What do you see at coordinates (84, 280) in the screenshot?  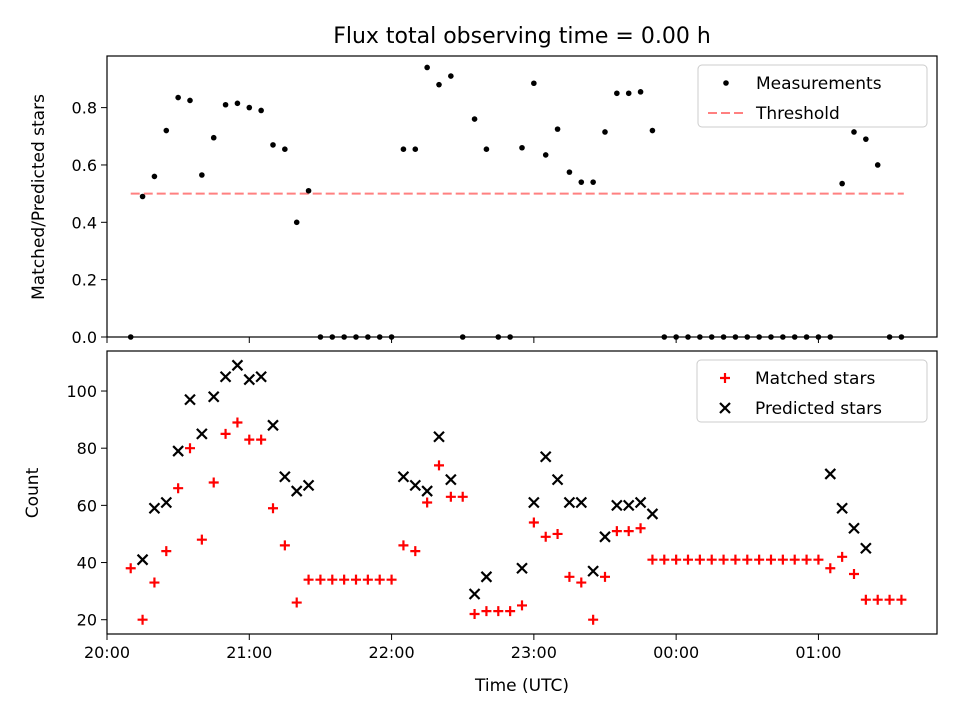 I see `y-tick-label: 0.2` at bounding box center [84, 280].